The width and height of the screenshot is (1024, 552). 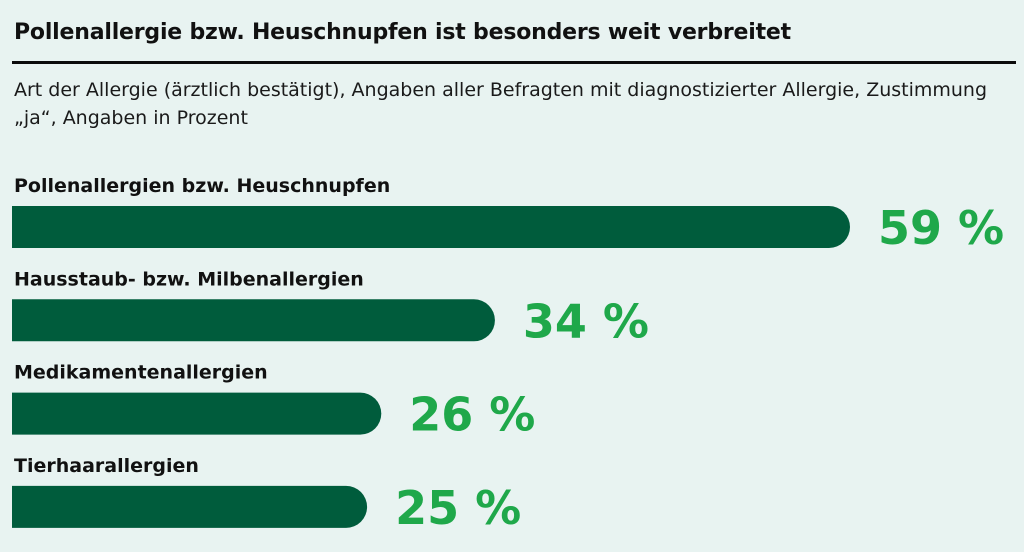 I want to click on category-label: Medikamentenallergien, so click(x=141, y=373).